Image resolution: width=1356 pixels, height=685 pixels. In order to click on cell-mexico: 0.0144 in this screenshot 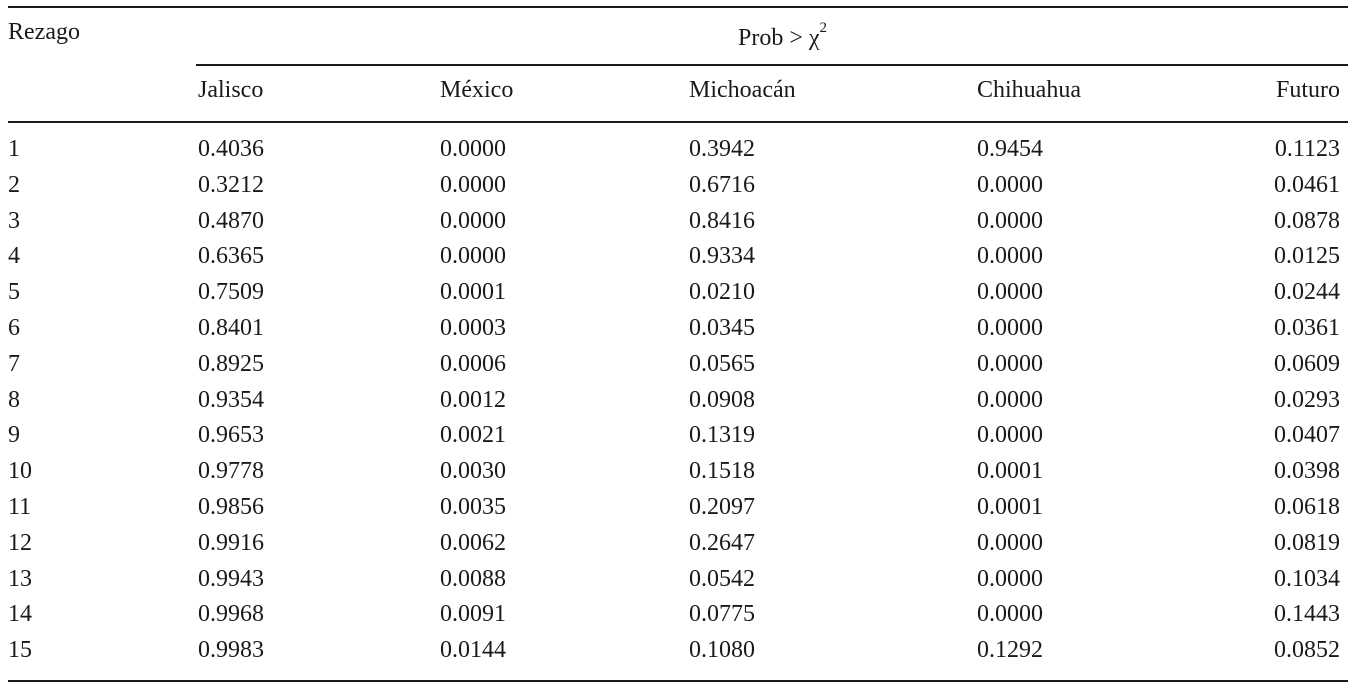, I will do `click(473, 650)`.